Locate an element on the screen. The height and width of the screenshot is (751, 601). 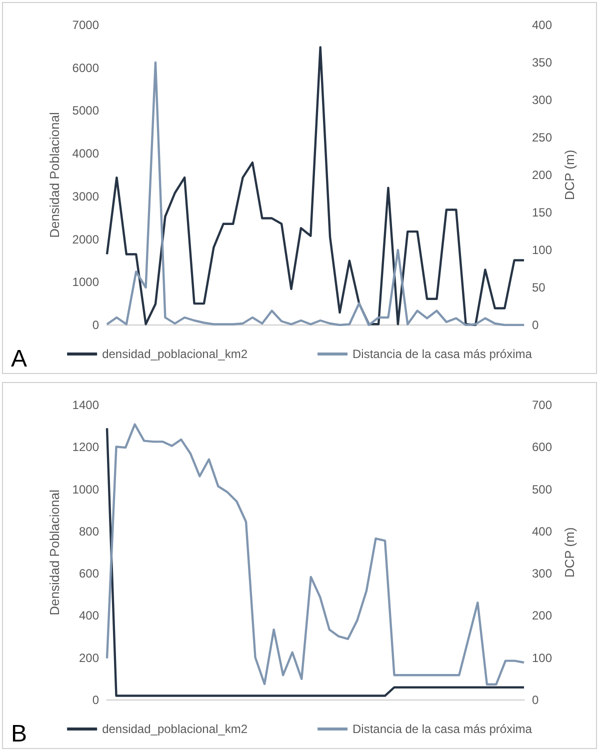
y-tick-label: 4000 is located at coordinates (86, 153).